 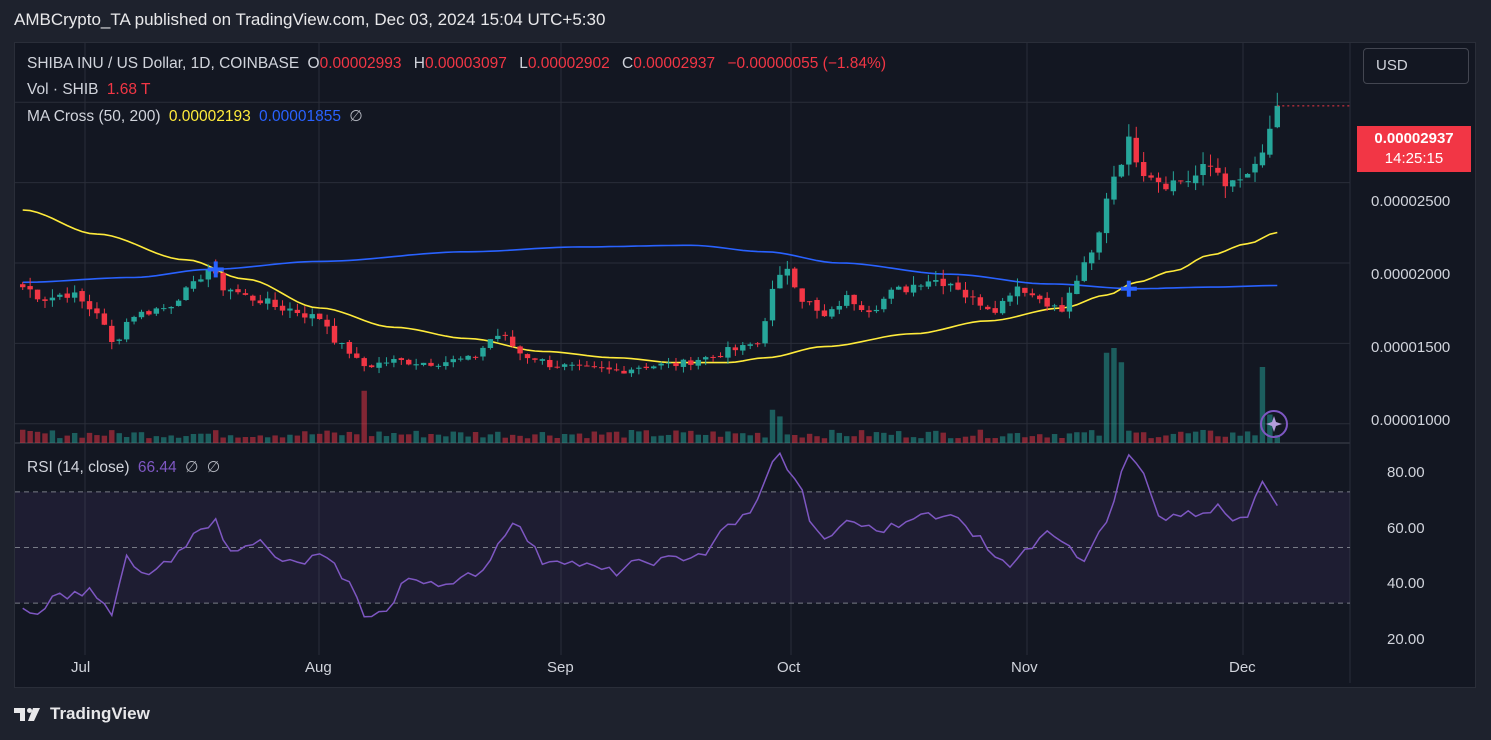 What do you see at coordinates (215, 269) in the screenshot?
I see `ma-cross-marker` at bounding box center [215, 269].